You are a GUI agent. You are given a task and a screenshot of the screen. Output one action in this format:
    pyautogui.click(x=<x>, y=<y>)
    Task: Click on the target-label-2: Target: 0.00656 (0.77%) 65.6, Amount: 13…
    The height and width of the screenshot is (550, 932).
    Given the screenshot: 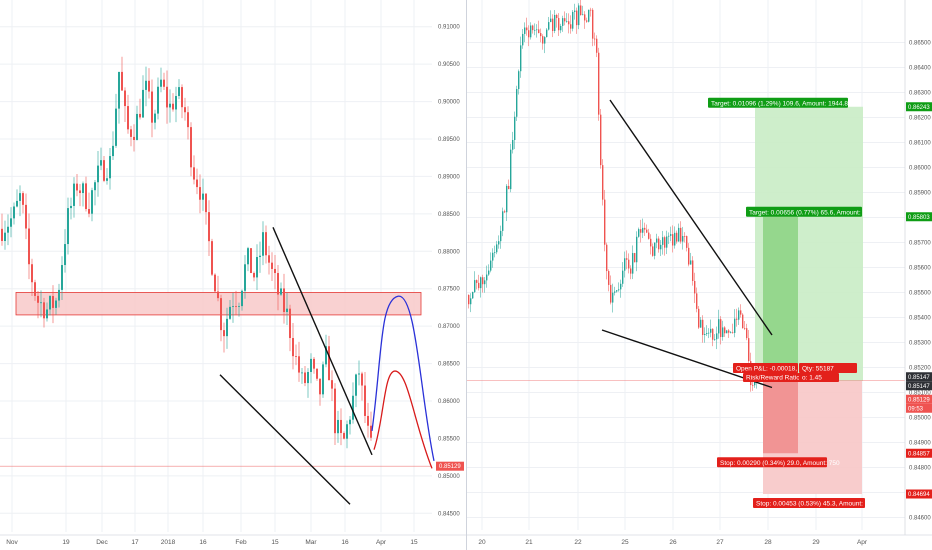 What is the action you would take?
    pyautogui.click(x=816, y=211)
    